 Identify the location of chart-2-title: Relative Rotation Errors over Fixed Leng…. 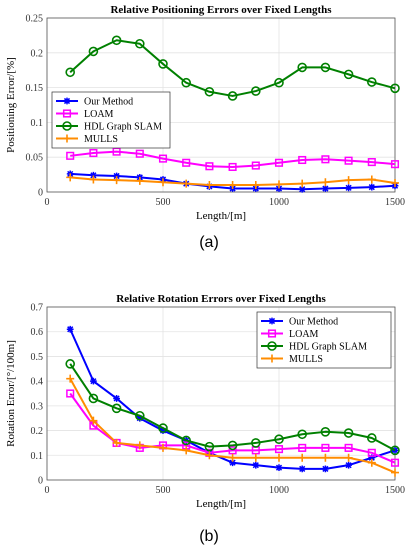
(221, 299).